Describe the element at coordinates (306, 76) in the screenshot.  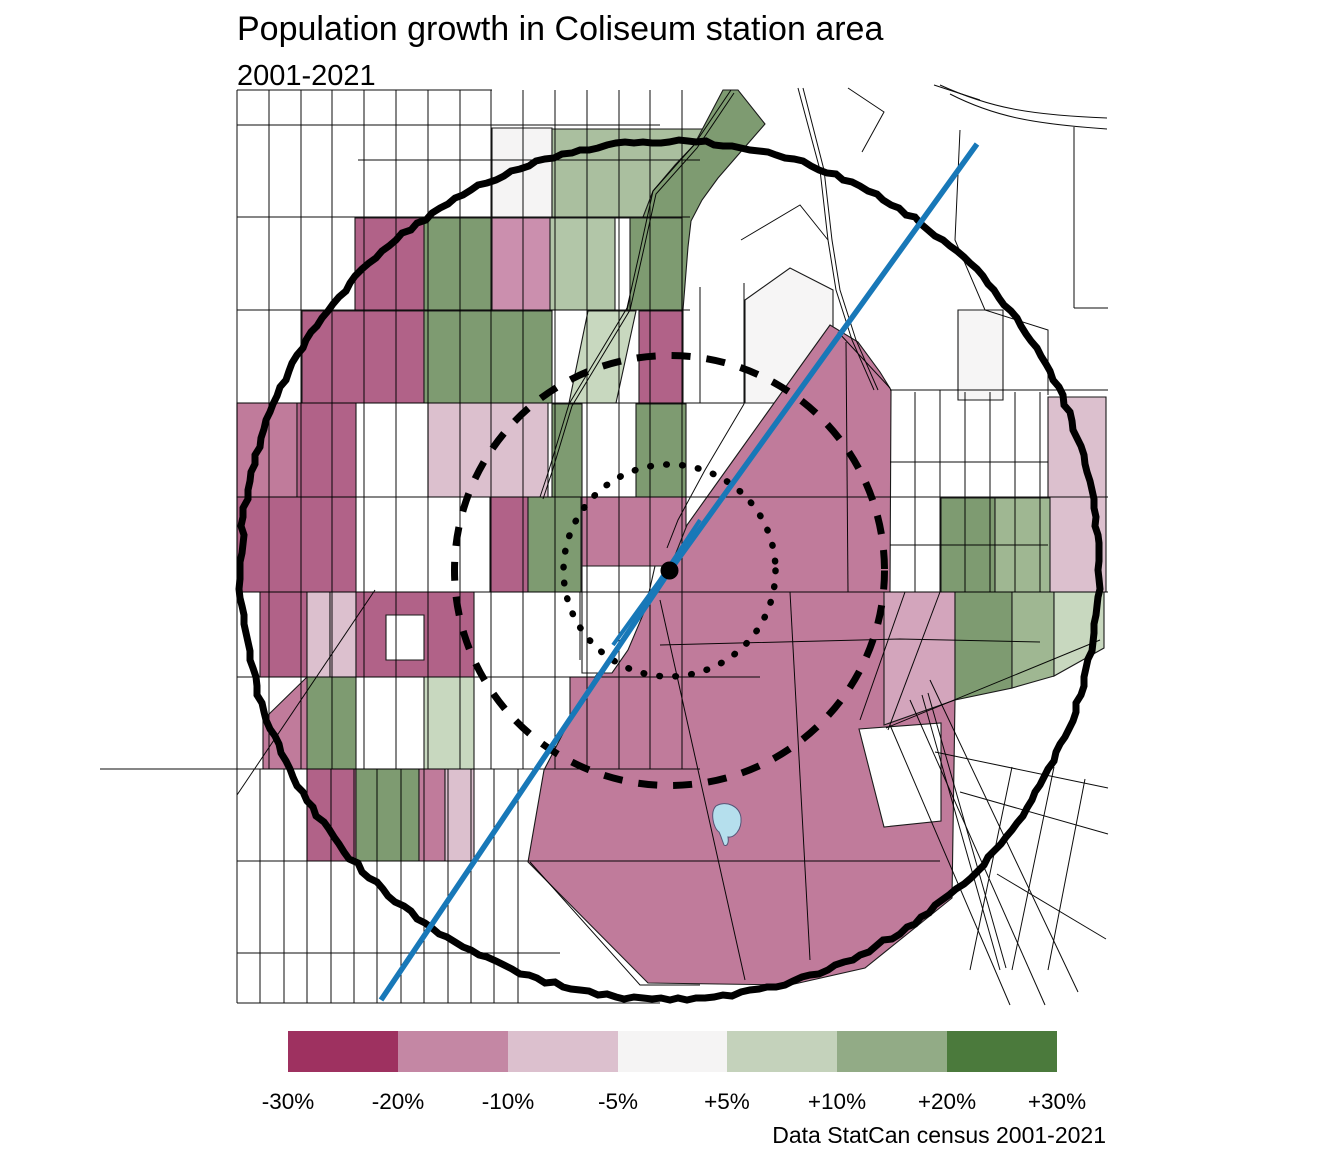
I see `svg-text: 2001-2021` at that location.